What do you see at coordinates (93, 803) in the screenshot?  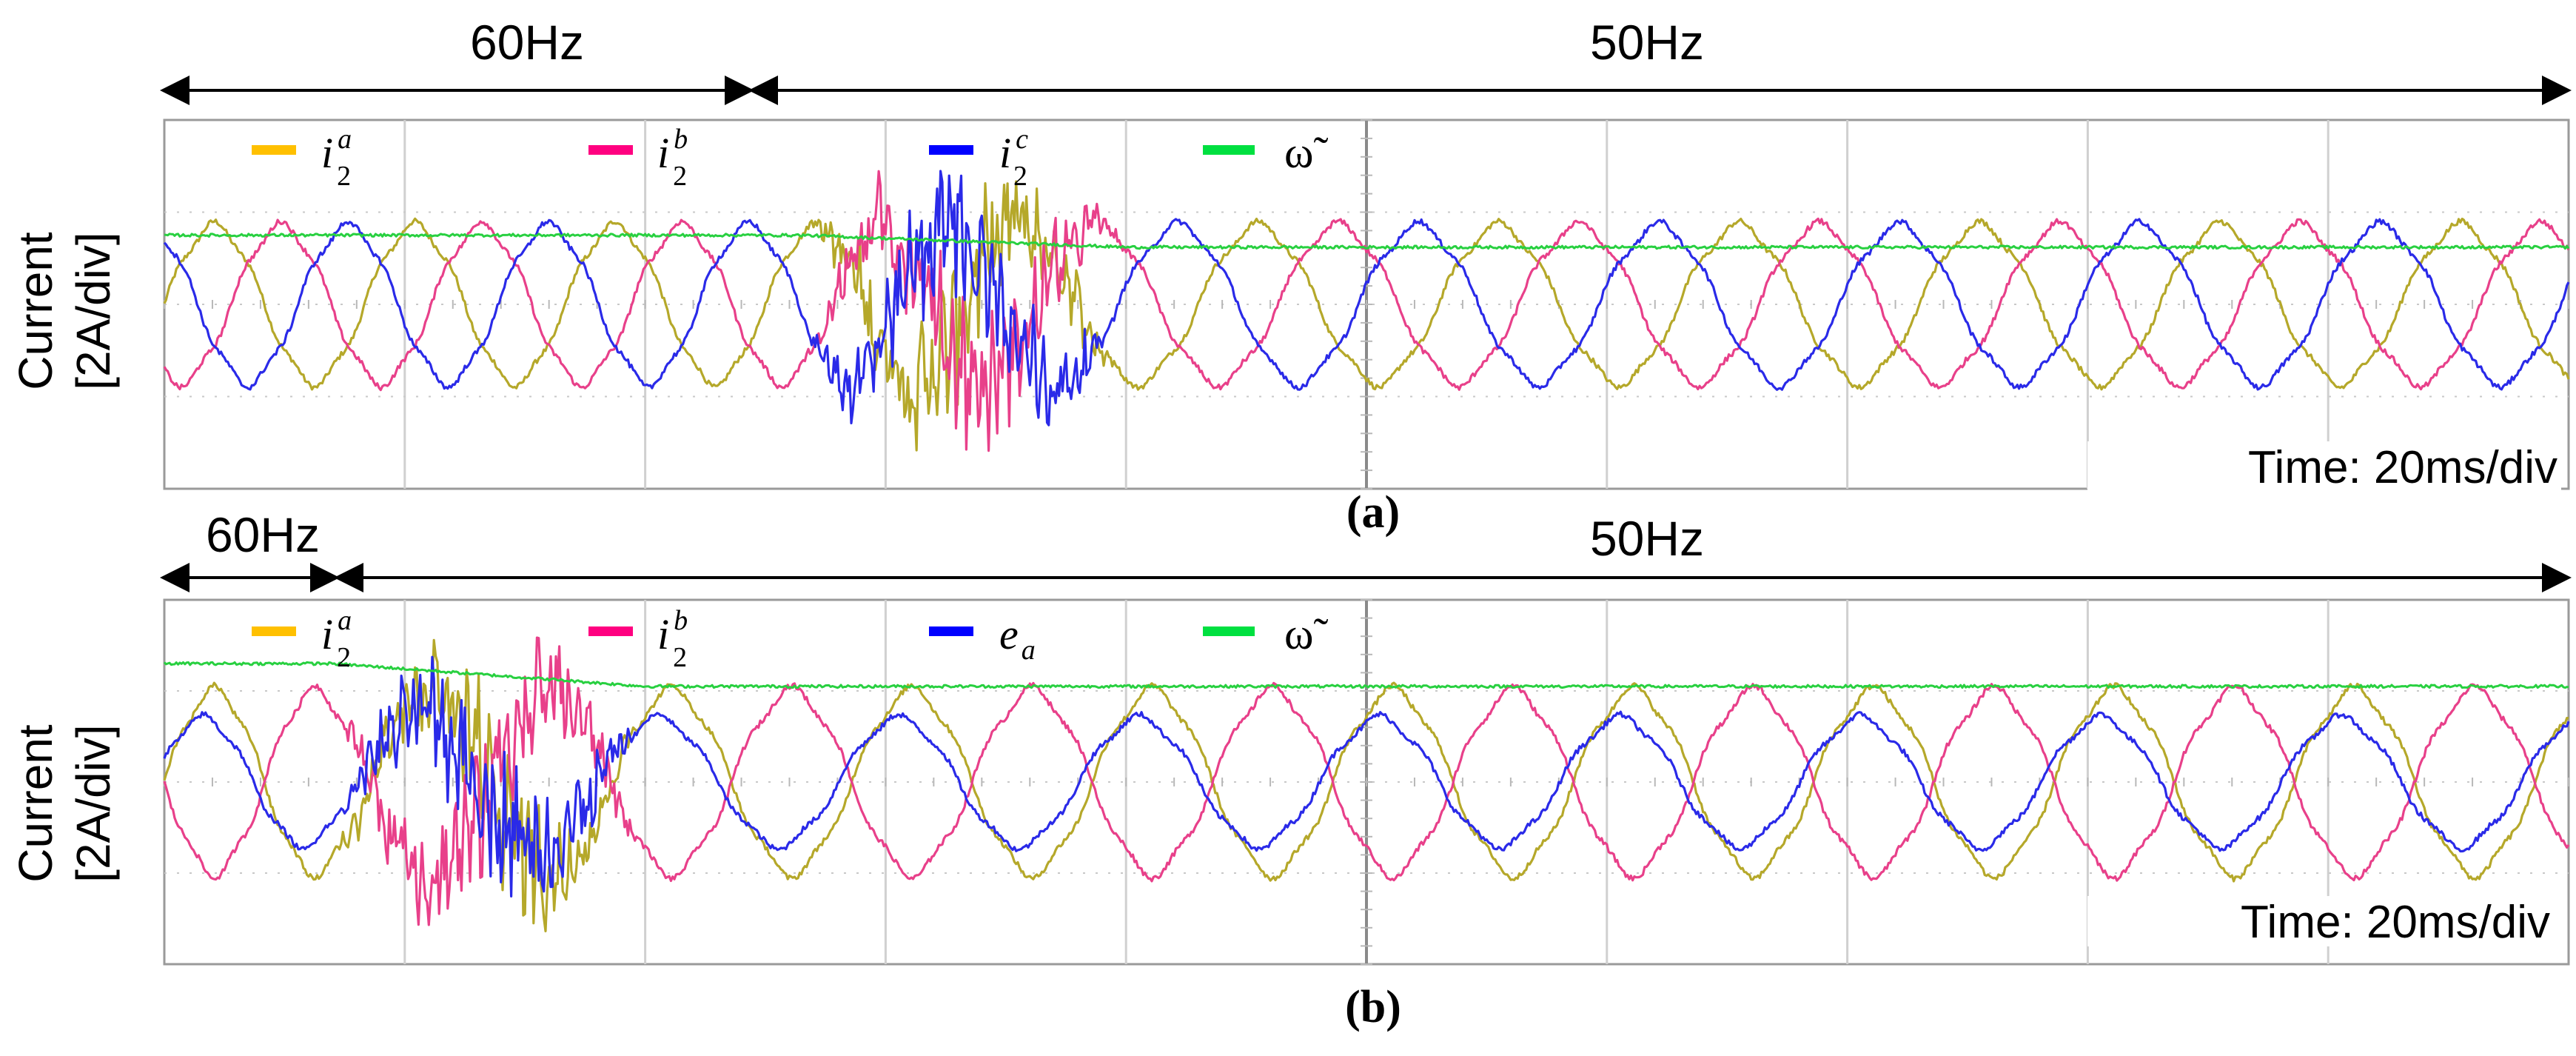 I see `ylabel-line2-b: [2A/div]` at bounding box center [93, 803].